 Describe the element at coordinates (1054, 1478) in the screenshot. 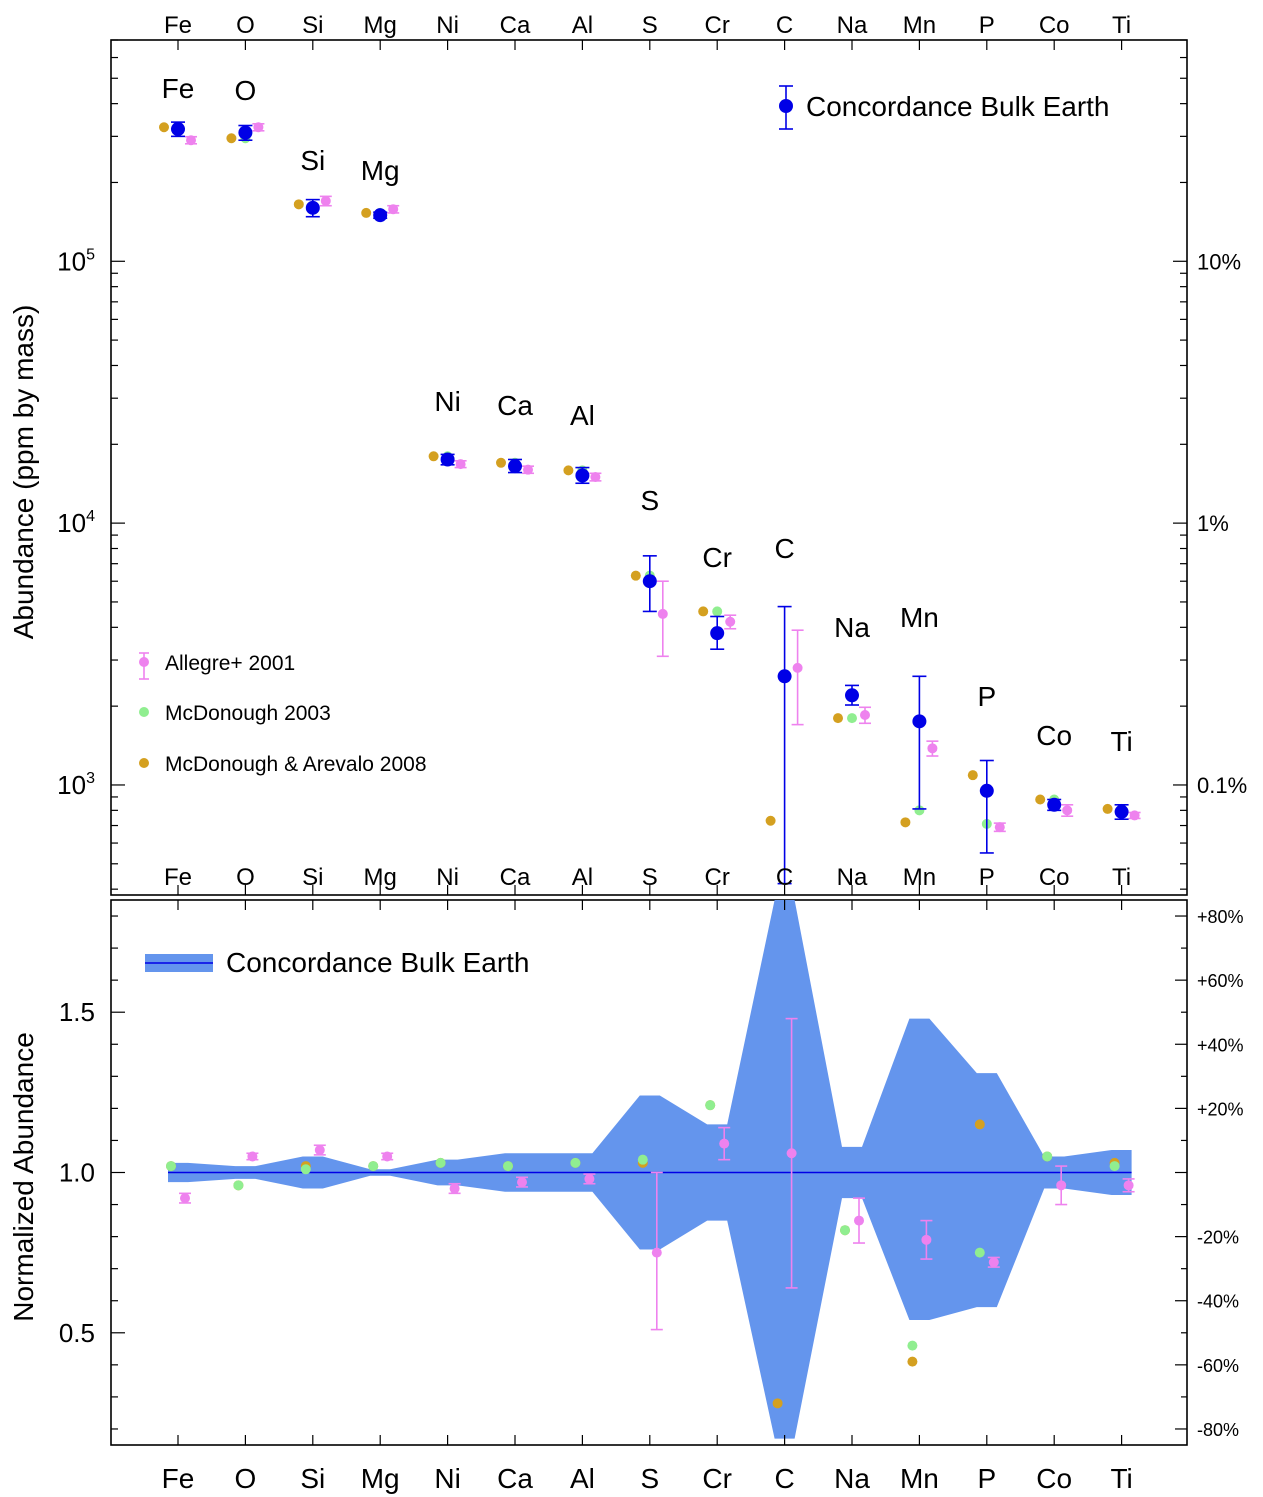

I see `bottom-category-label-co: Co` at that location.